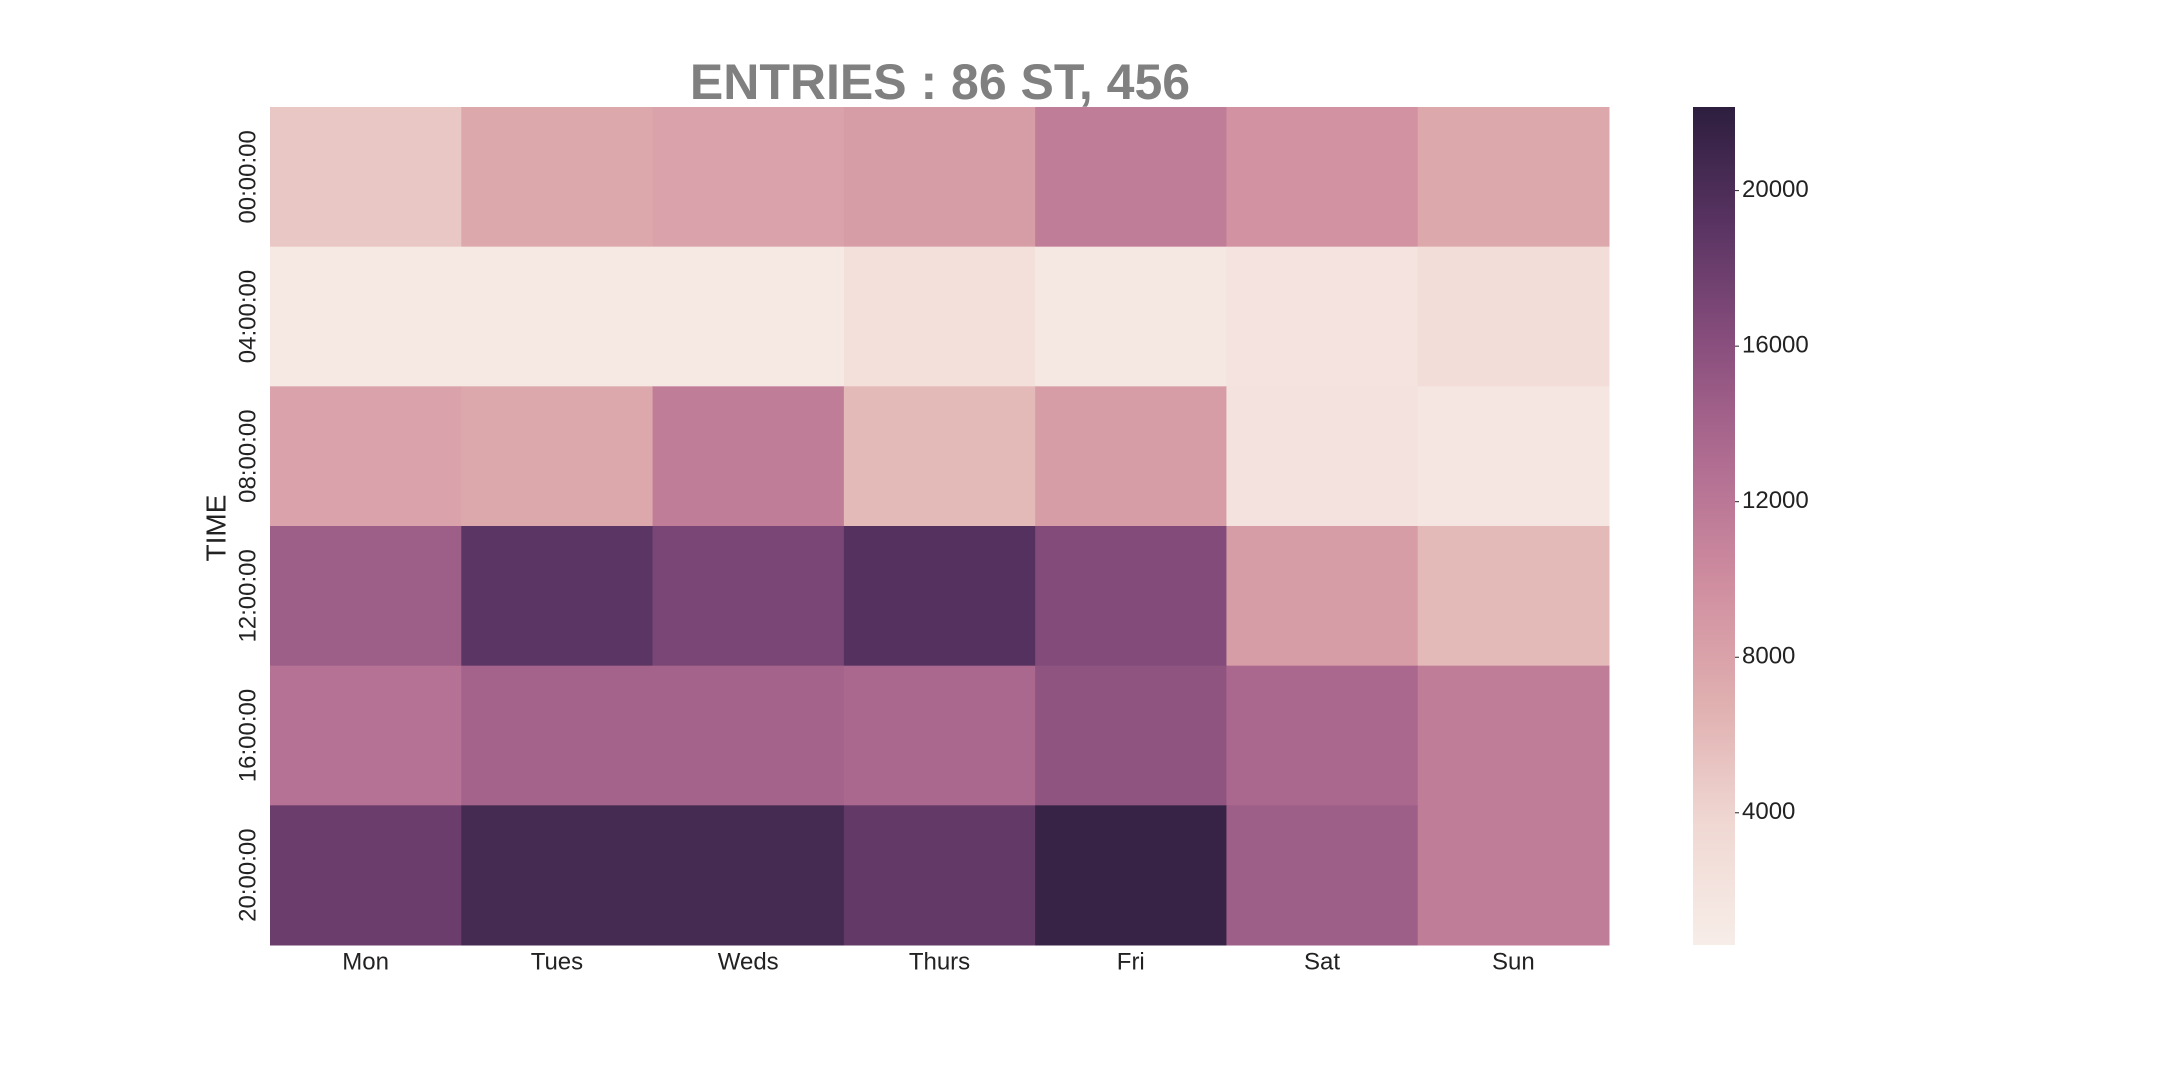  What do you see at coordinates (247, 176) in the screenshot?
I see `y-tick-label: 00:00:00` at bounding box center [247, 176].